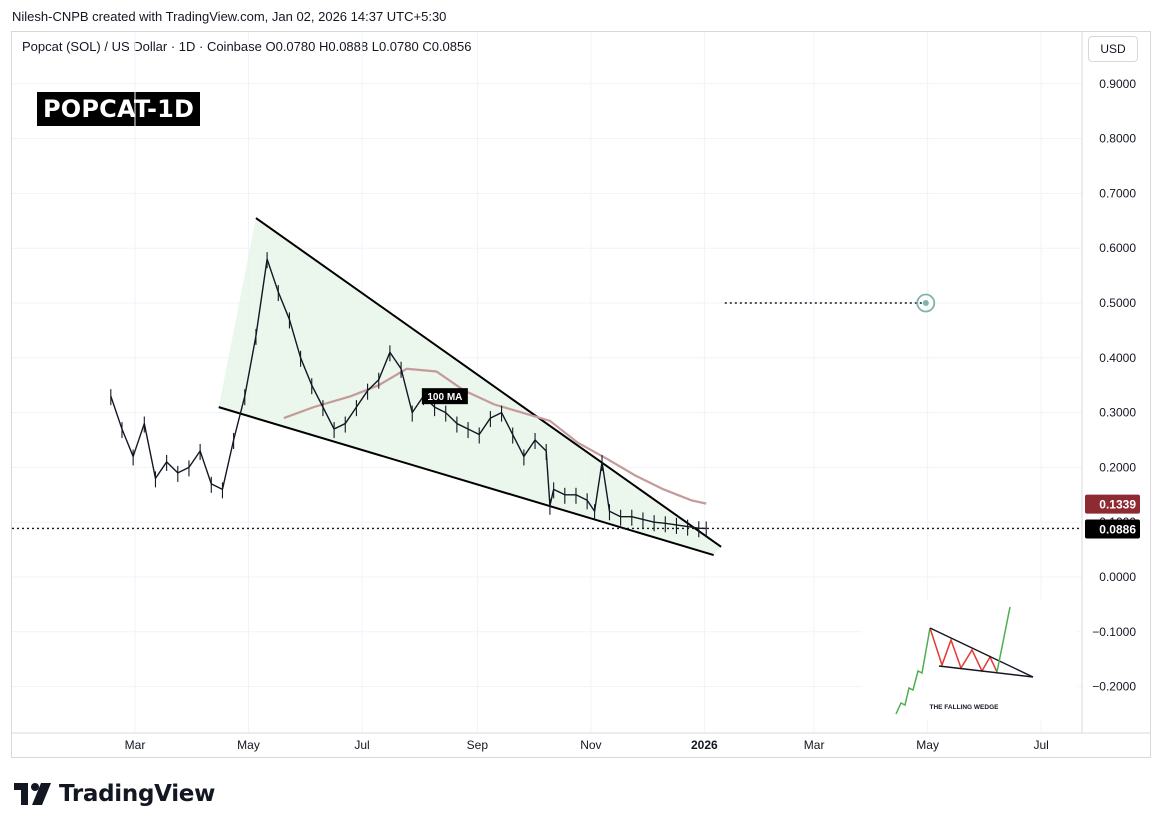  Describe the element at coordinates (495, 436) in the screenshot. I see `moving-average-line` at that location.